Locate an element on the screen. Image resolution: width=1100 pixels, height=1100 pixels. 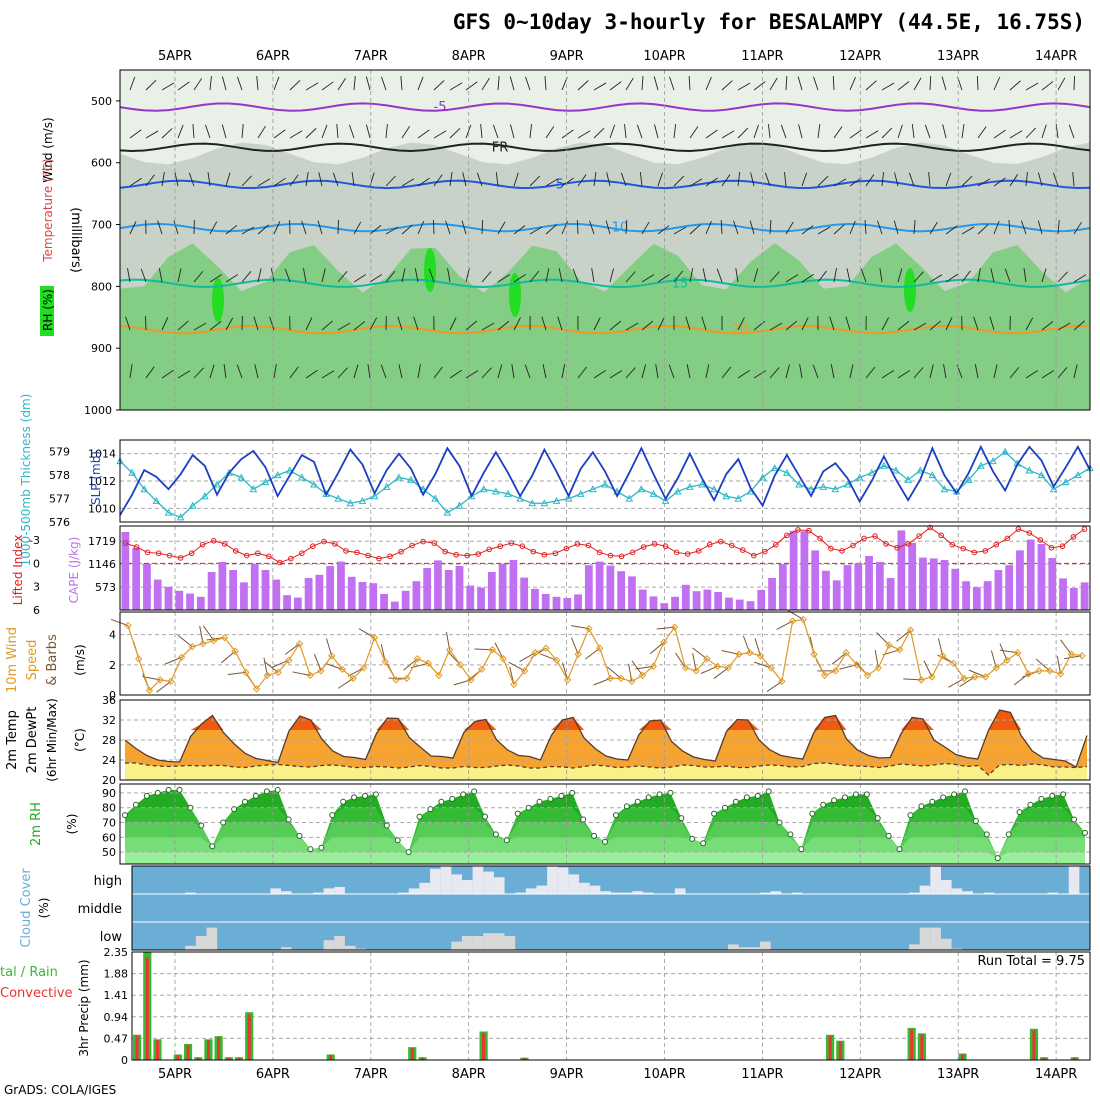
precip-tick-label: 2.35 is located at coordinates (116, 952).